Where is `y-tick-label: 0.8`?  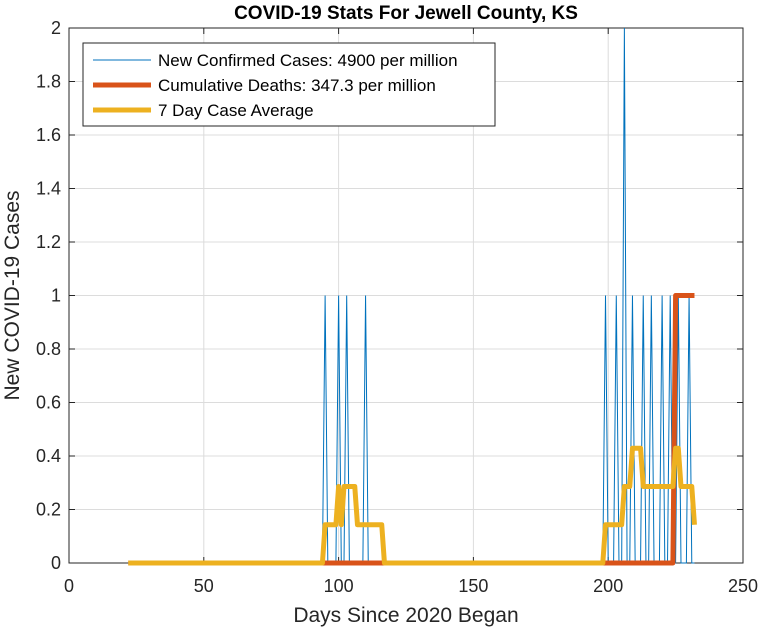
y-tick-label: 0.8 is located at coordinates (48, 349).